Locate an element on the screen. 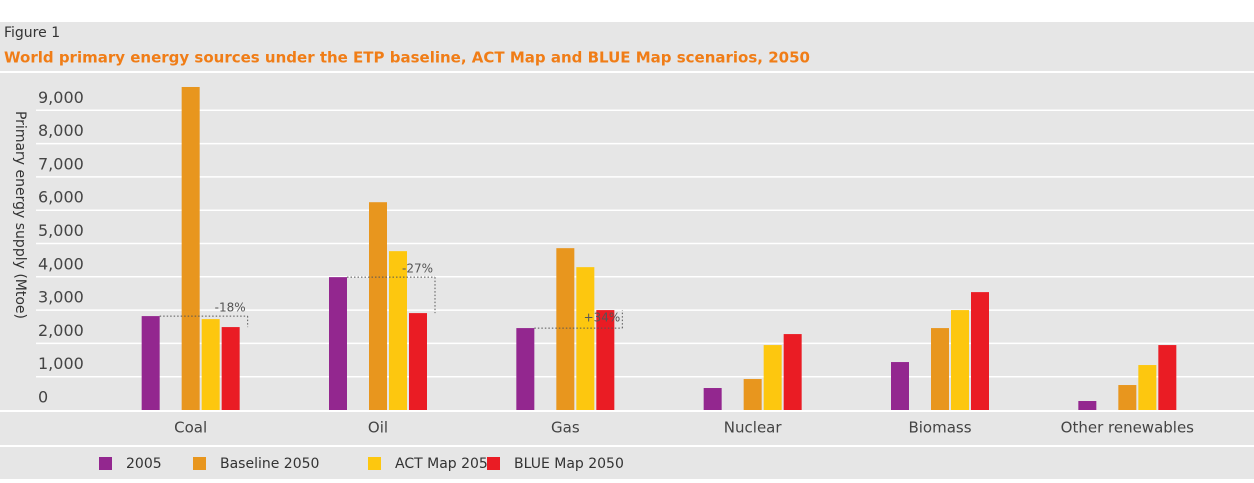 This screenshot has height=483, width=1254. annotation: -27% is located at coordinates (417, 269).